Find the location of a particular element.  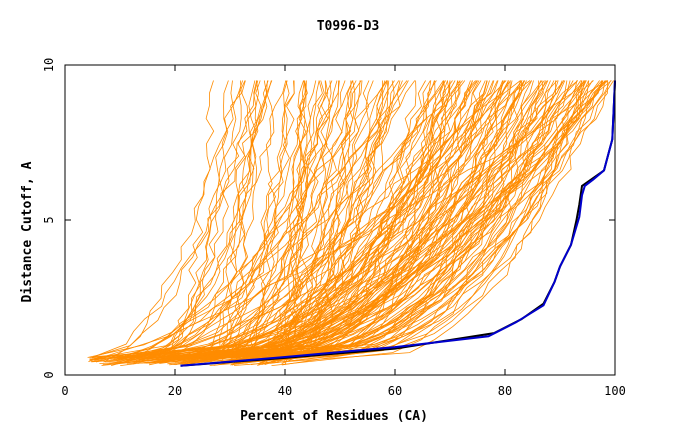

y-axis-label: Distance Cutoff, A is located at coordinates (27, 231).